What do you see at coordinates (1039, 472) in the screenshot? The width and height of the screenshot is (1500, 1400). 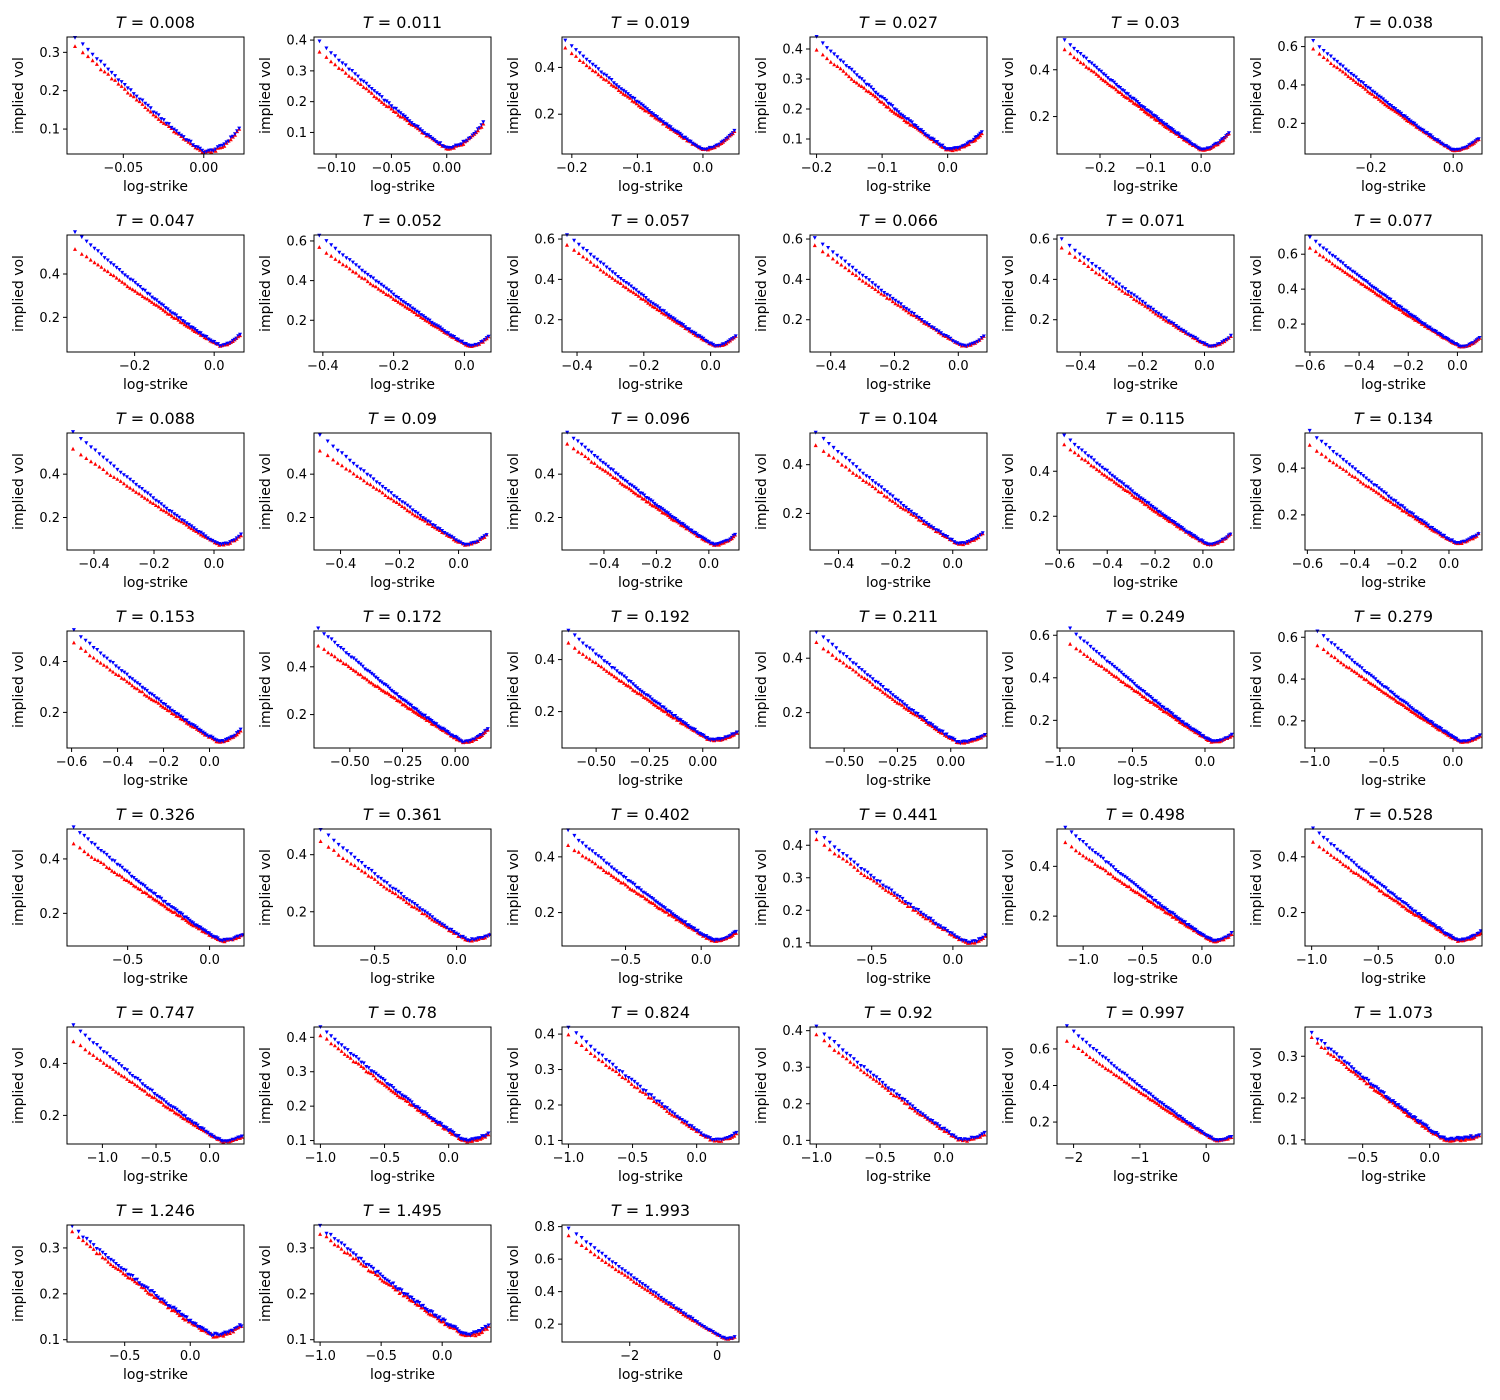 I see `y-tick-label: 0.4` at bounding box center [1039, 472].